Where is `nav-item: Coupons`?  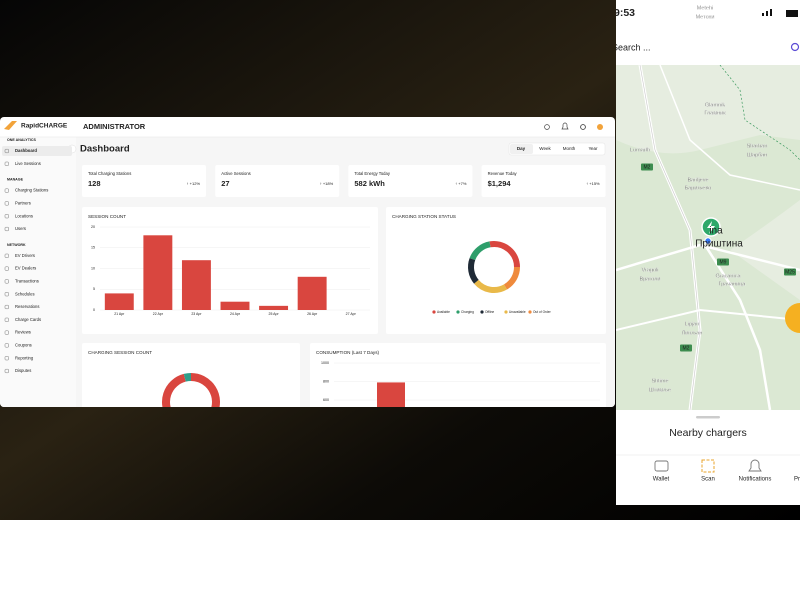 nav-item: Coupons is located at coordinates (23, 345).